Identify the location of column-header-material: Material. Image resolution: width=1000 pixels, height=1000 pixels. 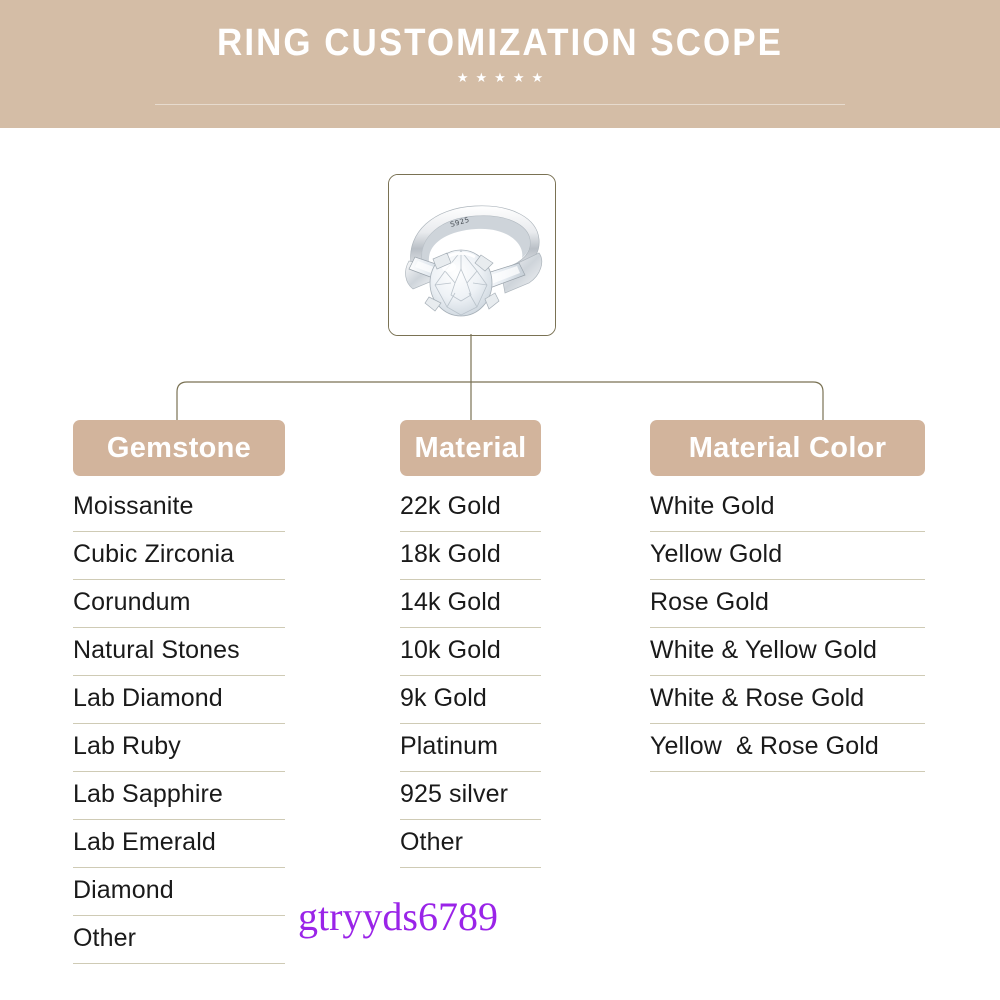
(470, 448).